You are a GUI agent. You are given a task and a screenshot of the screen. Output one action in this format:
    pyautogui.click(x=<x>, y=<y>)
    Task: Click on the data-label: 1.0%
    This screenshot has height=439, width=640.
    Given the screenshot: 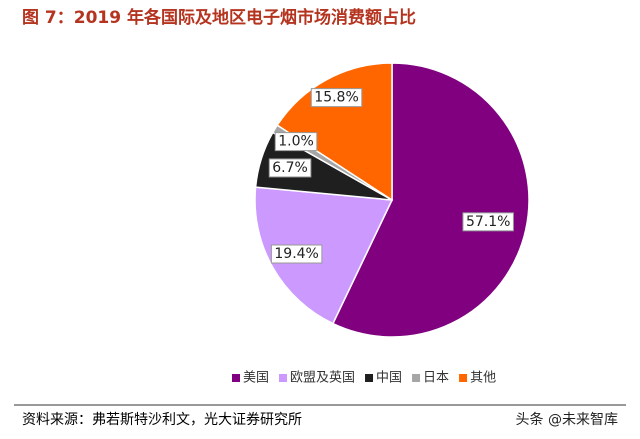 What is the action you would take?
    pyautogui.click(x=296, y=142)
    